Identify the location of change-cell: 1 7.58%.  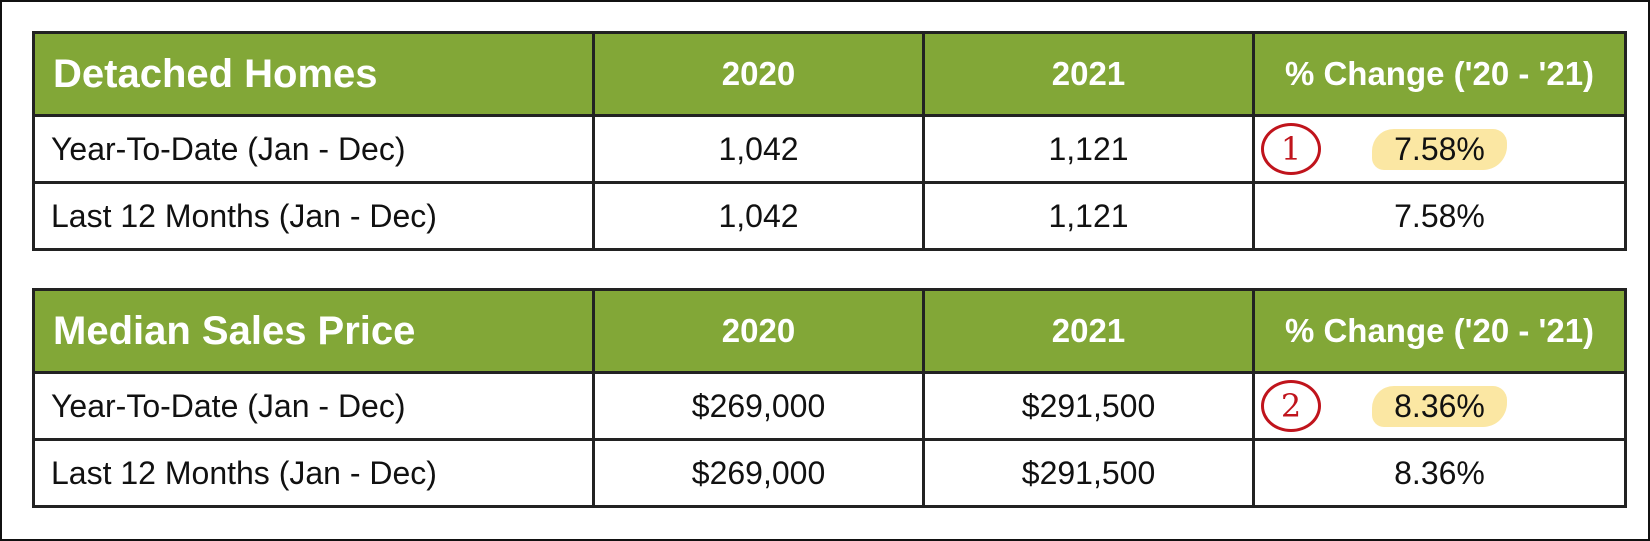
(1439, 149).